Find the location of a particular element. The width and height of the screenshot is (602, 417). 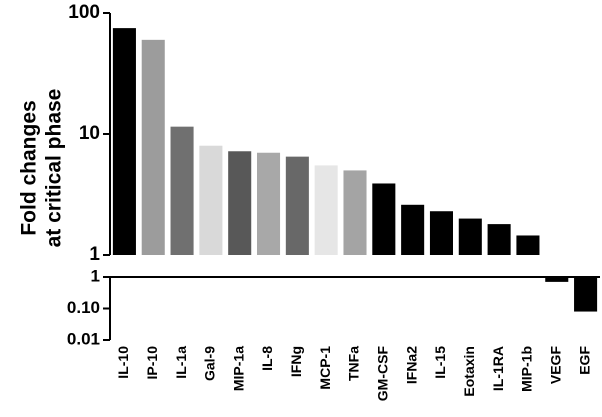

x-tick-label: GM-CSF is located at coordinates (383, 374).